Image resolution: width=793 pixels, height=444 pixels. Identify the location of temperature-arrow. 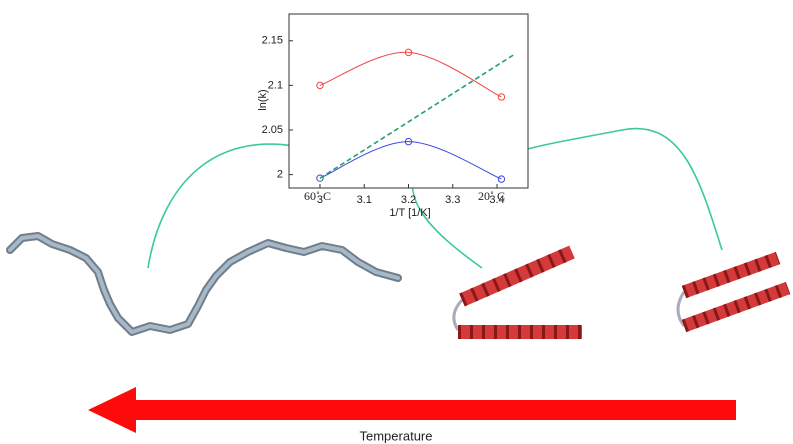
(412, 410).